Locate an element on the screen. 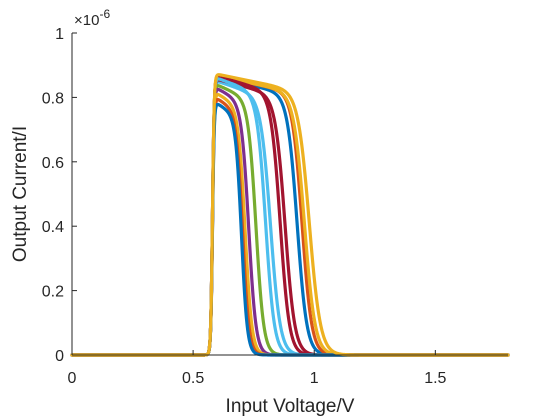  y-multiplier-label: ×10⁻⁶ is located at coordinates (92, 18).